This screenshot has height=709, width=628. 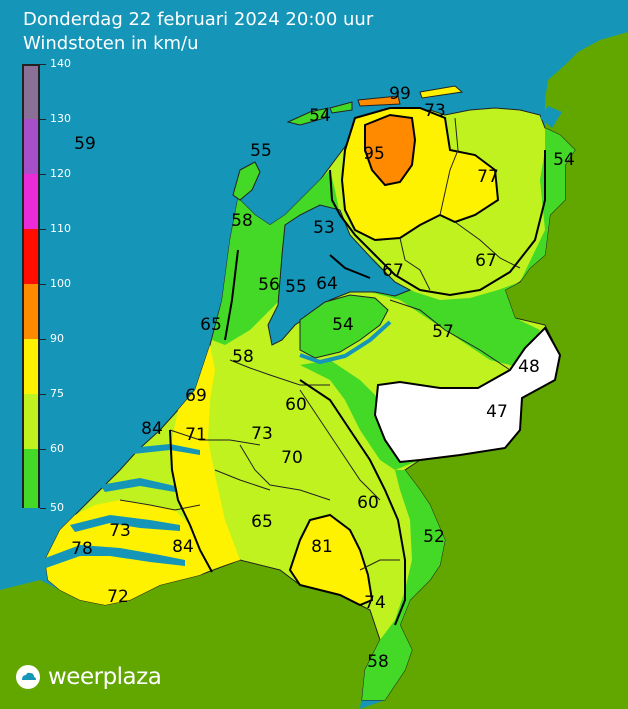 What do you see at coordinates (120, 531) in the screenshot?
I see `station-value-vlissingen-north: 73` at bounding box center [120, 531].